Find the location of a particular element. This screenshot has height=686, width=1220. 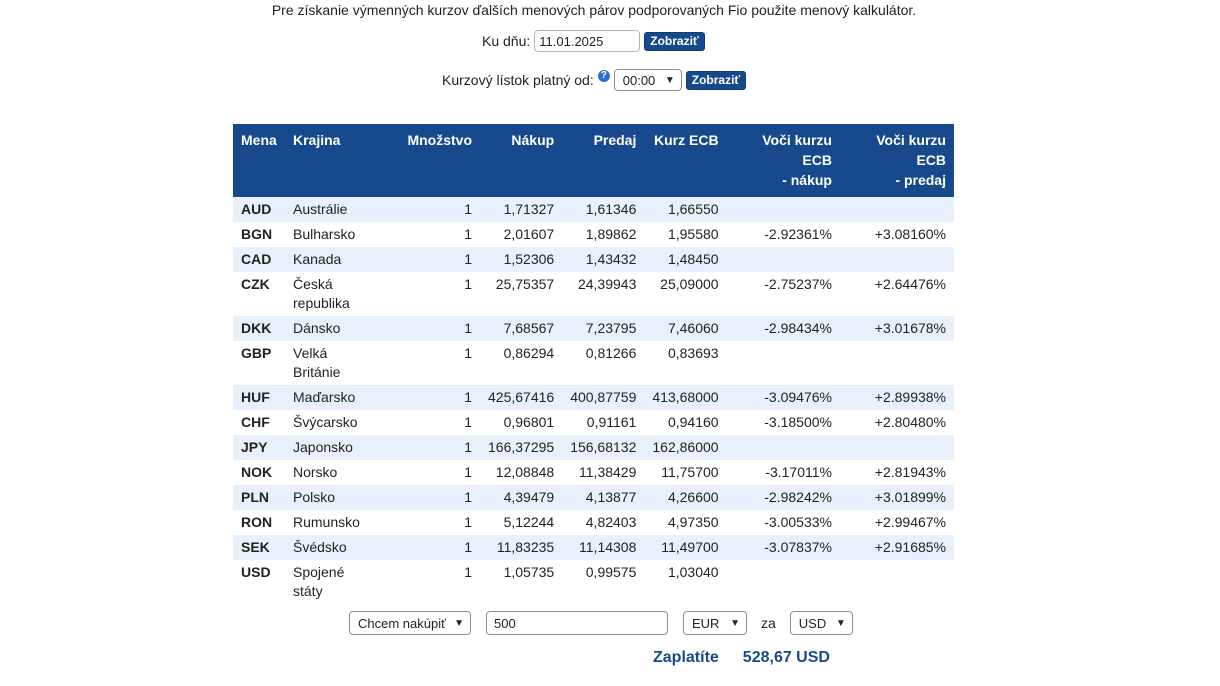

table-row: GBP Velká Británie 1 0,86294 0,81266 0,83693 is located at coordinates (593, 363).